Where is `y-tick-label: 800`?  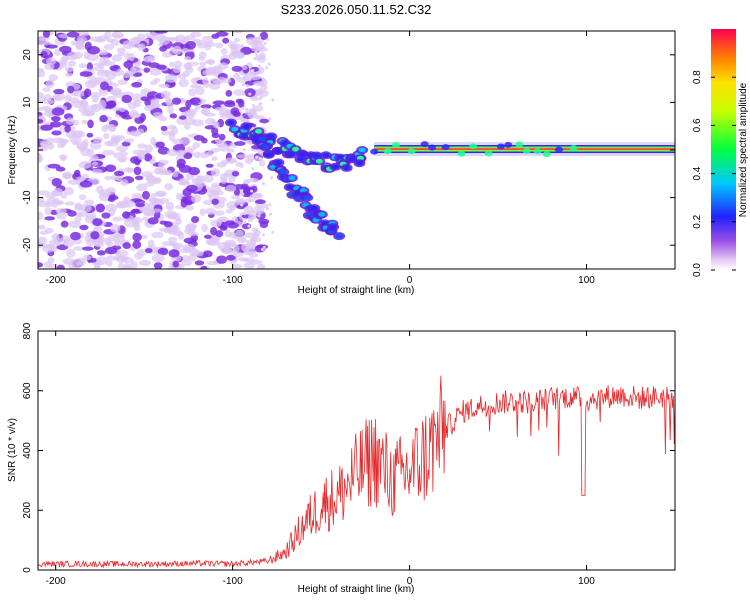 y-tick-label: 800 is located at coordinates (27, 330).